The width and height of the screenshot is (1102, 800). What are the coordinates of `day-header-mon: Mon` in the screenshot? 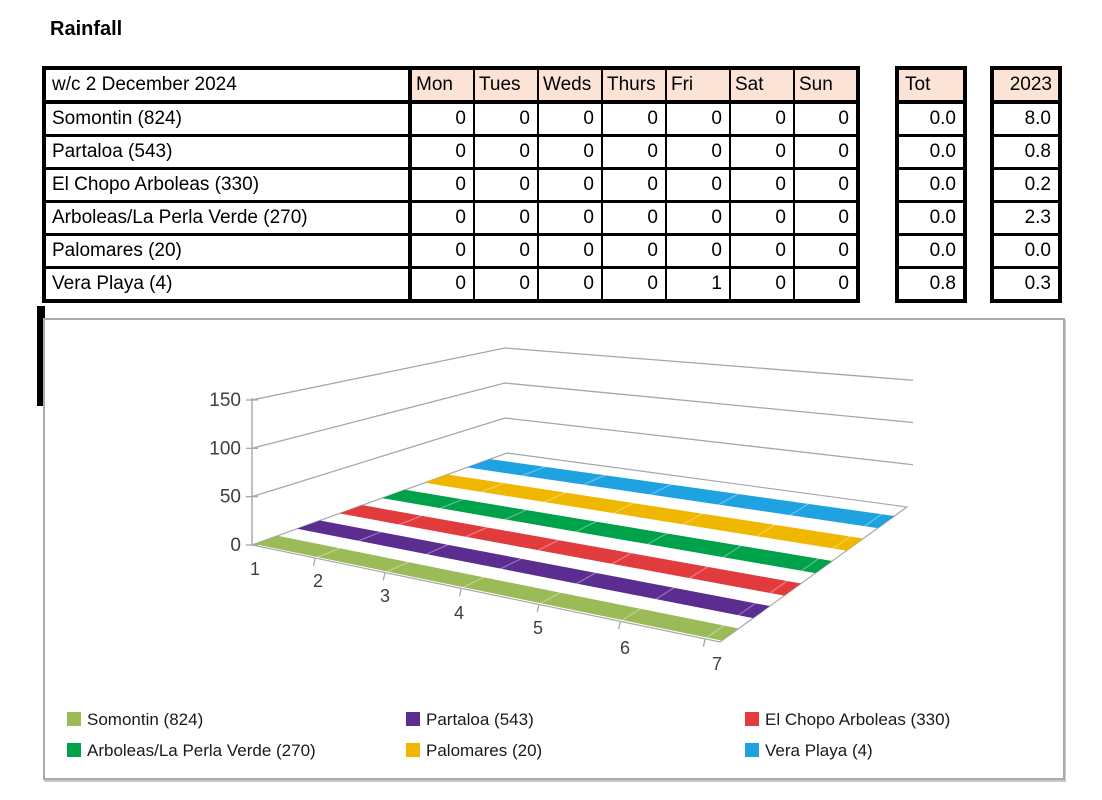 It's located at (442, 85).